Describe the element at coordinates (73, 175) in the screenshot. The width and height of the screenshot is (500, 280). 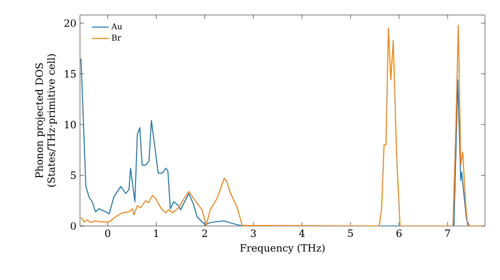
I see `y-tick-label: 5` at that location.